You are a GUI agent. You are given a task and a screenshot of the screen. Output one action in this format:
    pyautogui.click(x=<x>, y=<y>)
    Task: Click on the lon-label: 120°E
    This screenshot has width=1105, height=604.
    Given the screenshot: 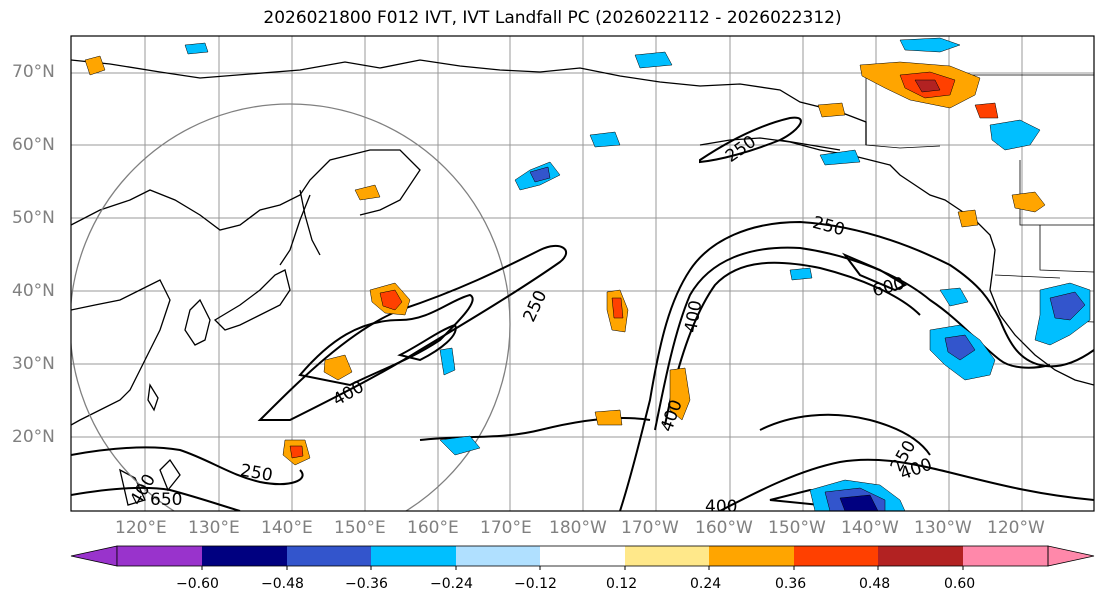 What is the action you would take?
    pyautogui.click(x=141, y=528)
    